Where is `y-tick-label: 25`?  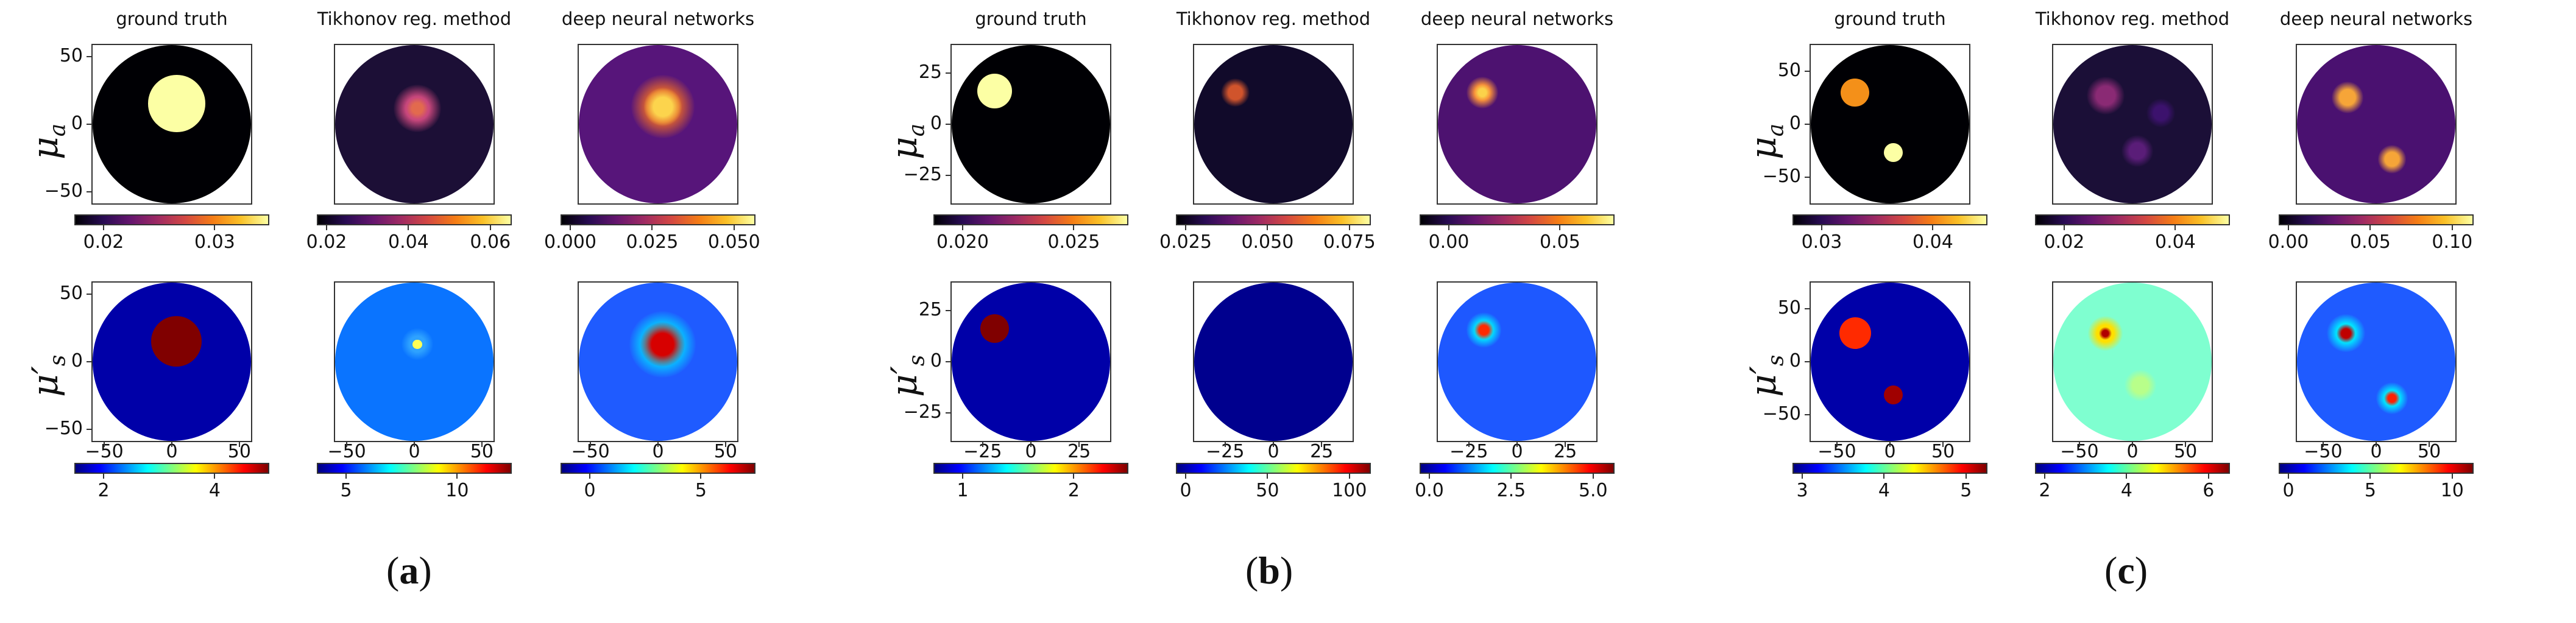
y-tick-label: 25 is located at coordinates (930, 309).